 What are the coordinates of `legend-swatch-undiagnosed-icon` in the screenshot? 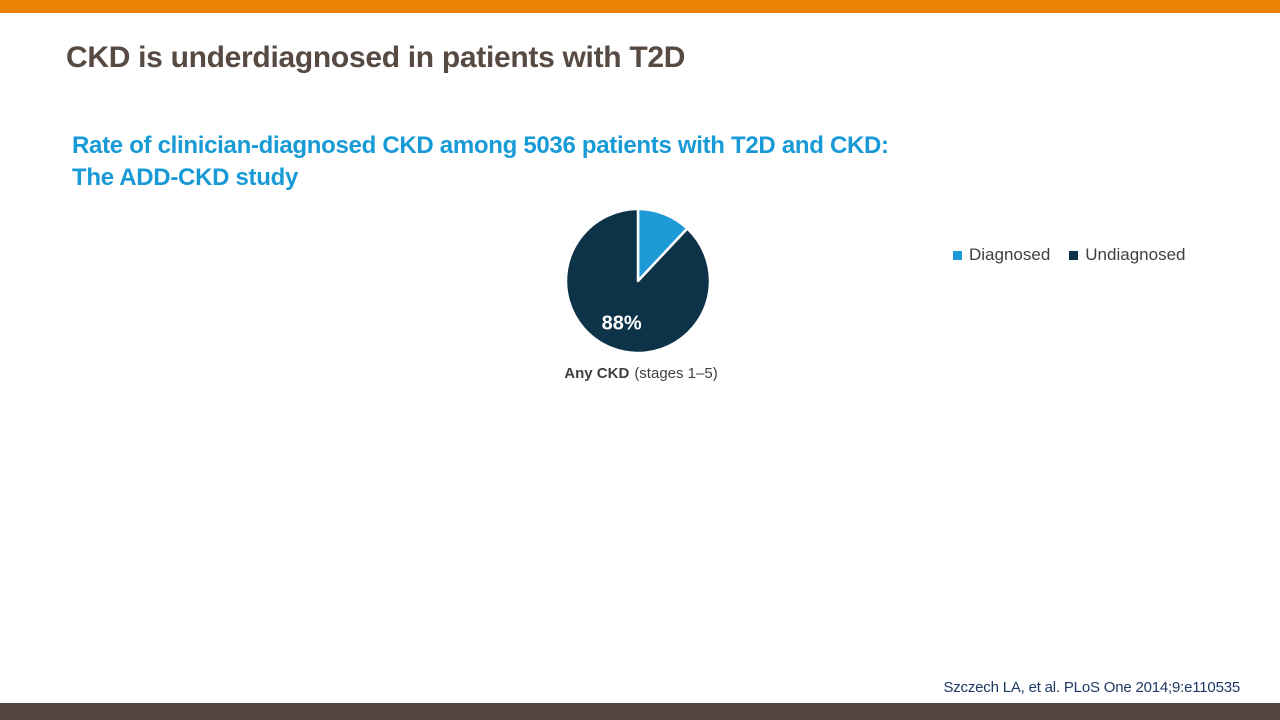 It's located at (1074, 255).